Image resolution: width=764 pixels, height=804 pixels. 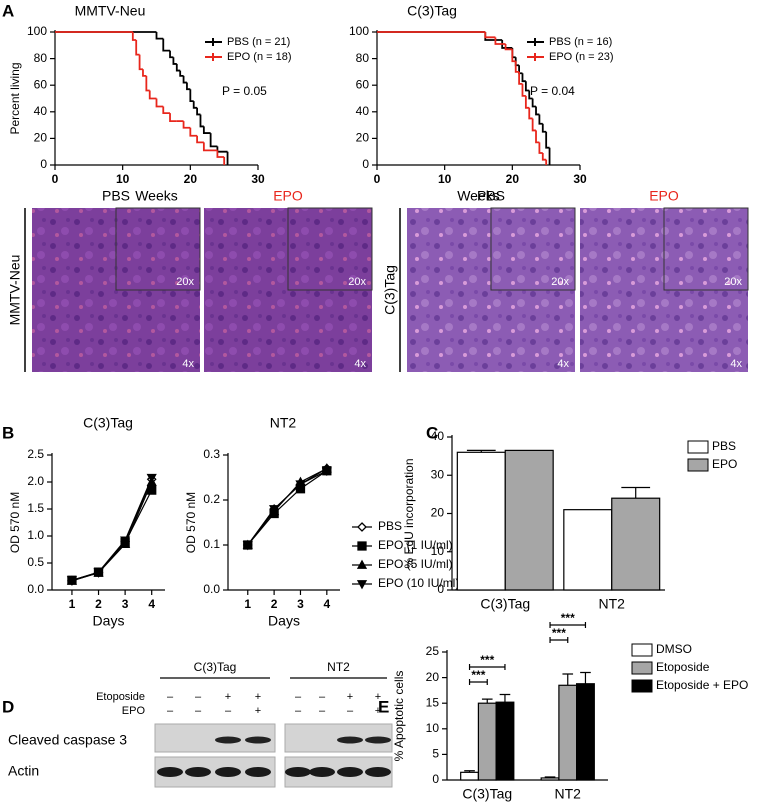 I want to click on x-tick-label: NT2, so click(x=568, y=794).